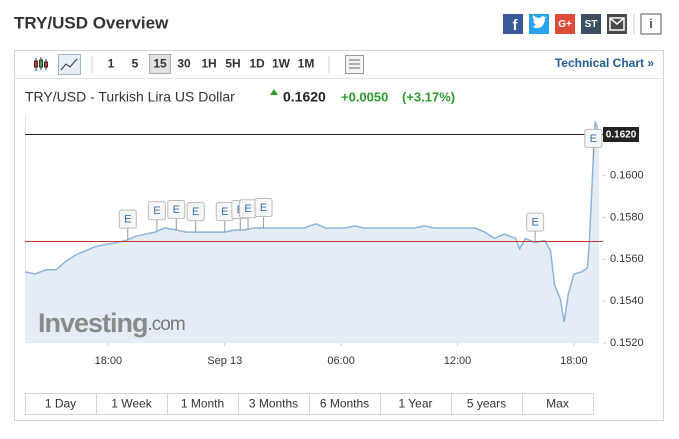  I want to click on interval-button: 1D, so click(257, 64).